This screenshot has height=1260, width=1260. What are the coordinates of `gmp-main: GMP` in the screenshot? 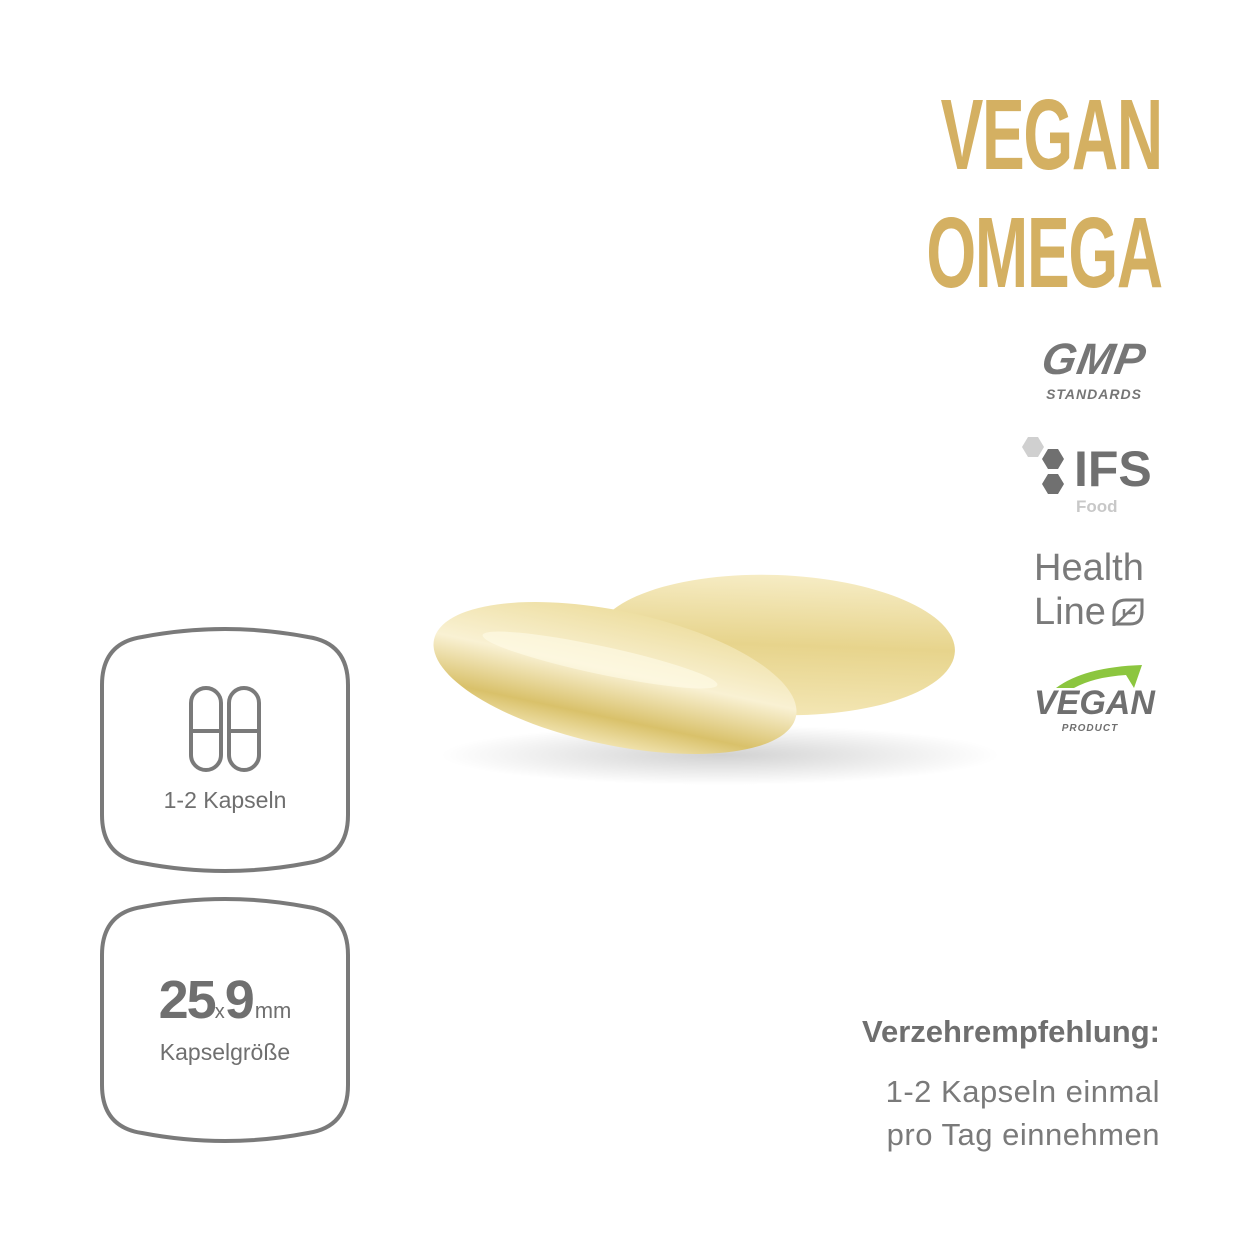 It's located at (1094, 359).